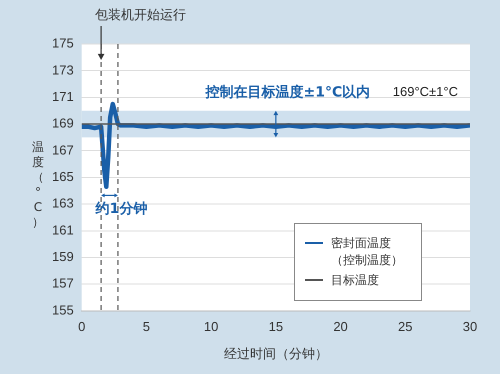 The image size is (500, 374). Describe the element at coordinates (38, 185) in the screenshot. I see `y-axis-title: 温度（°C）` at that location.